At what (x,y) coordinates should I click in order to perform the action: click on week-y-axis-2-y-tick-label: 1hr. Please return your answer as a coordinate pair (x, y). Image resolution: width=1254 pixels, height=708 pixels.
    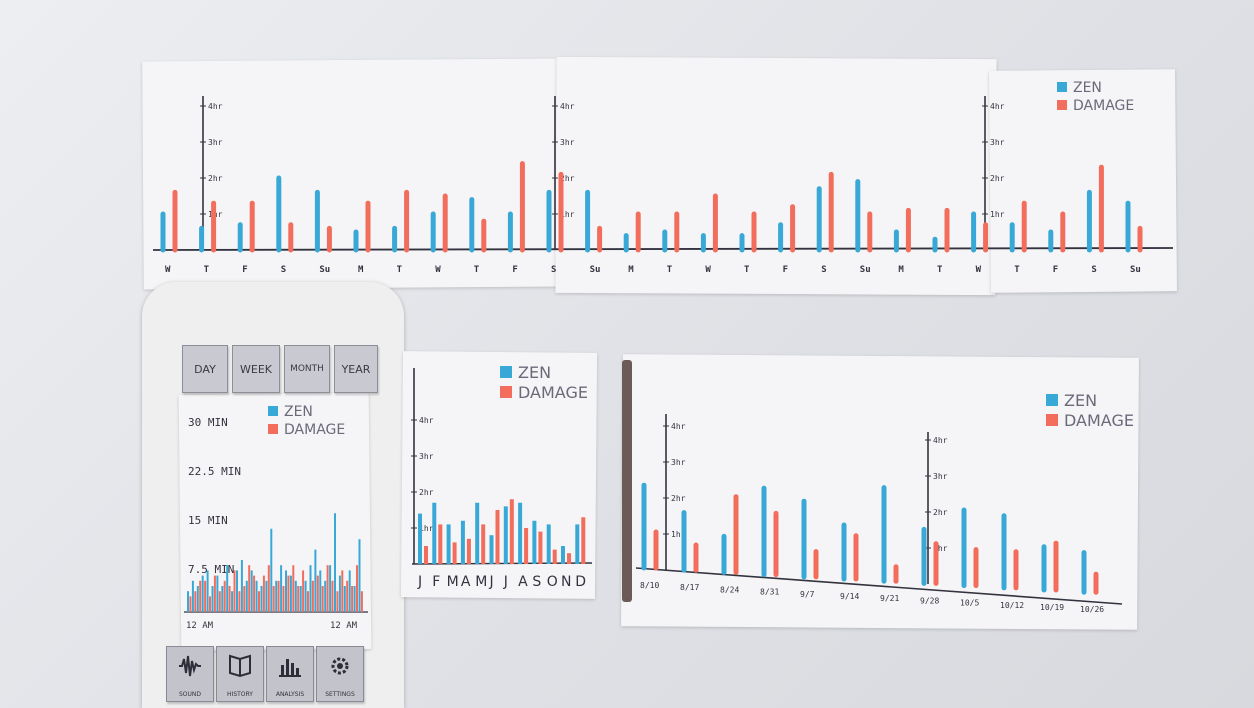
    Looking at the image, I should click on (567, 214).